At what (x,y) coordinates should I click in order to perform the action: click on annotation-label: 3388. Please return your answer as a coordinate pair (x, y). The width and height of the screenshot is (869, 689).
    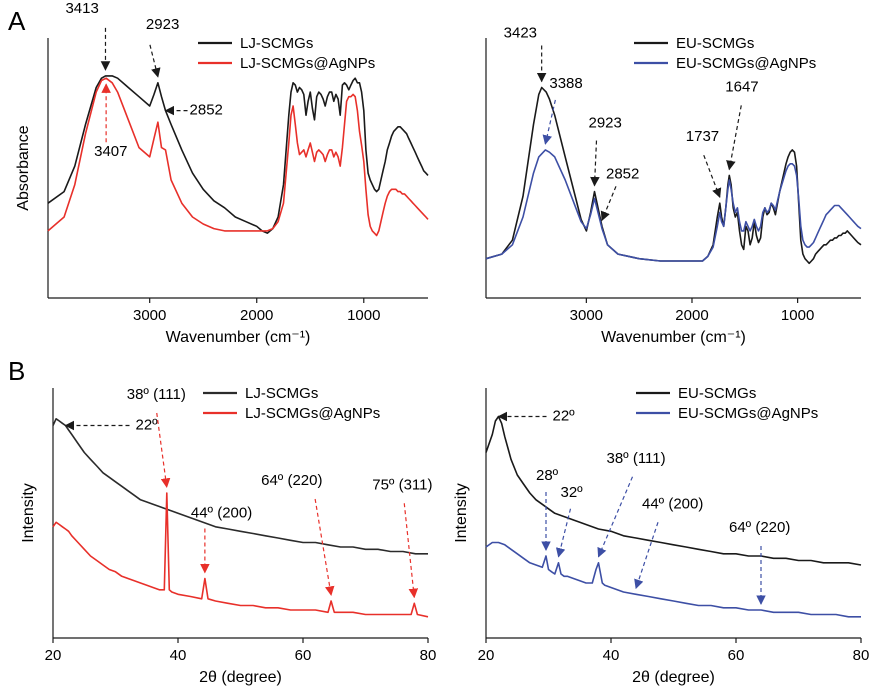
    Looking at the image, I should click on (565, 83).